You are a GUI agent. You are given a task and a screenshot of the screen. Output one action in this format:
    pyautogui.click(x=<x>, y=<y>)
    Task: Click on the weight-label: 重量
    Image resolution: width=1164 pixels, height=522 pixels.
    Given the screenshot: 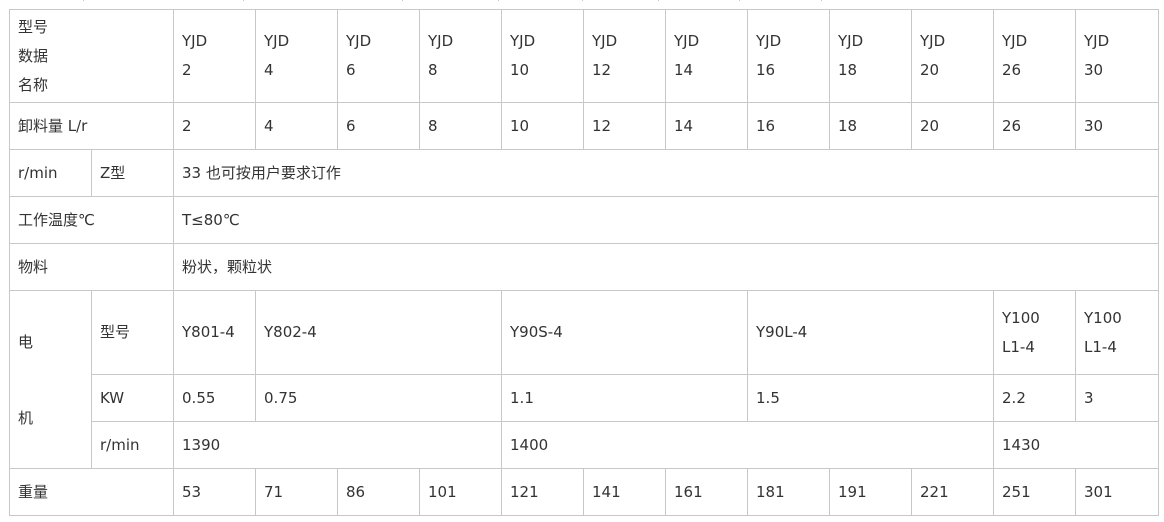 What is the action you would take?
    pyautogui.click(x=91, y=492)
    